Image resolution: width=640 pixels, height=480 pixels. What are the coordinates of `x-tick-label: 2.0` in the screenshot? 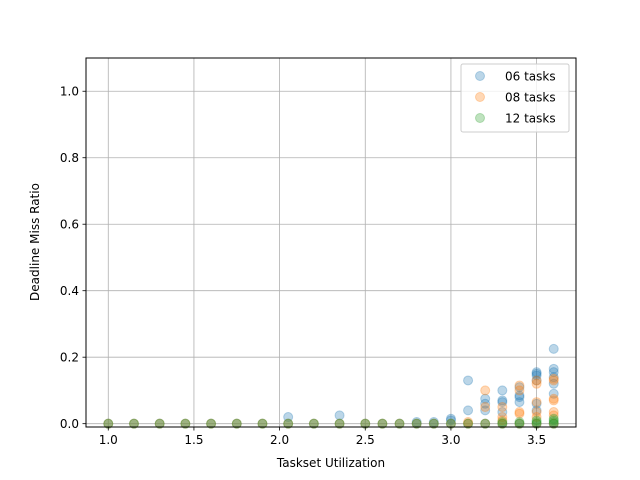 It's located at (279, 440).